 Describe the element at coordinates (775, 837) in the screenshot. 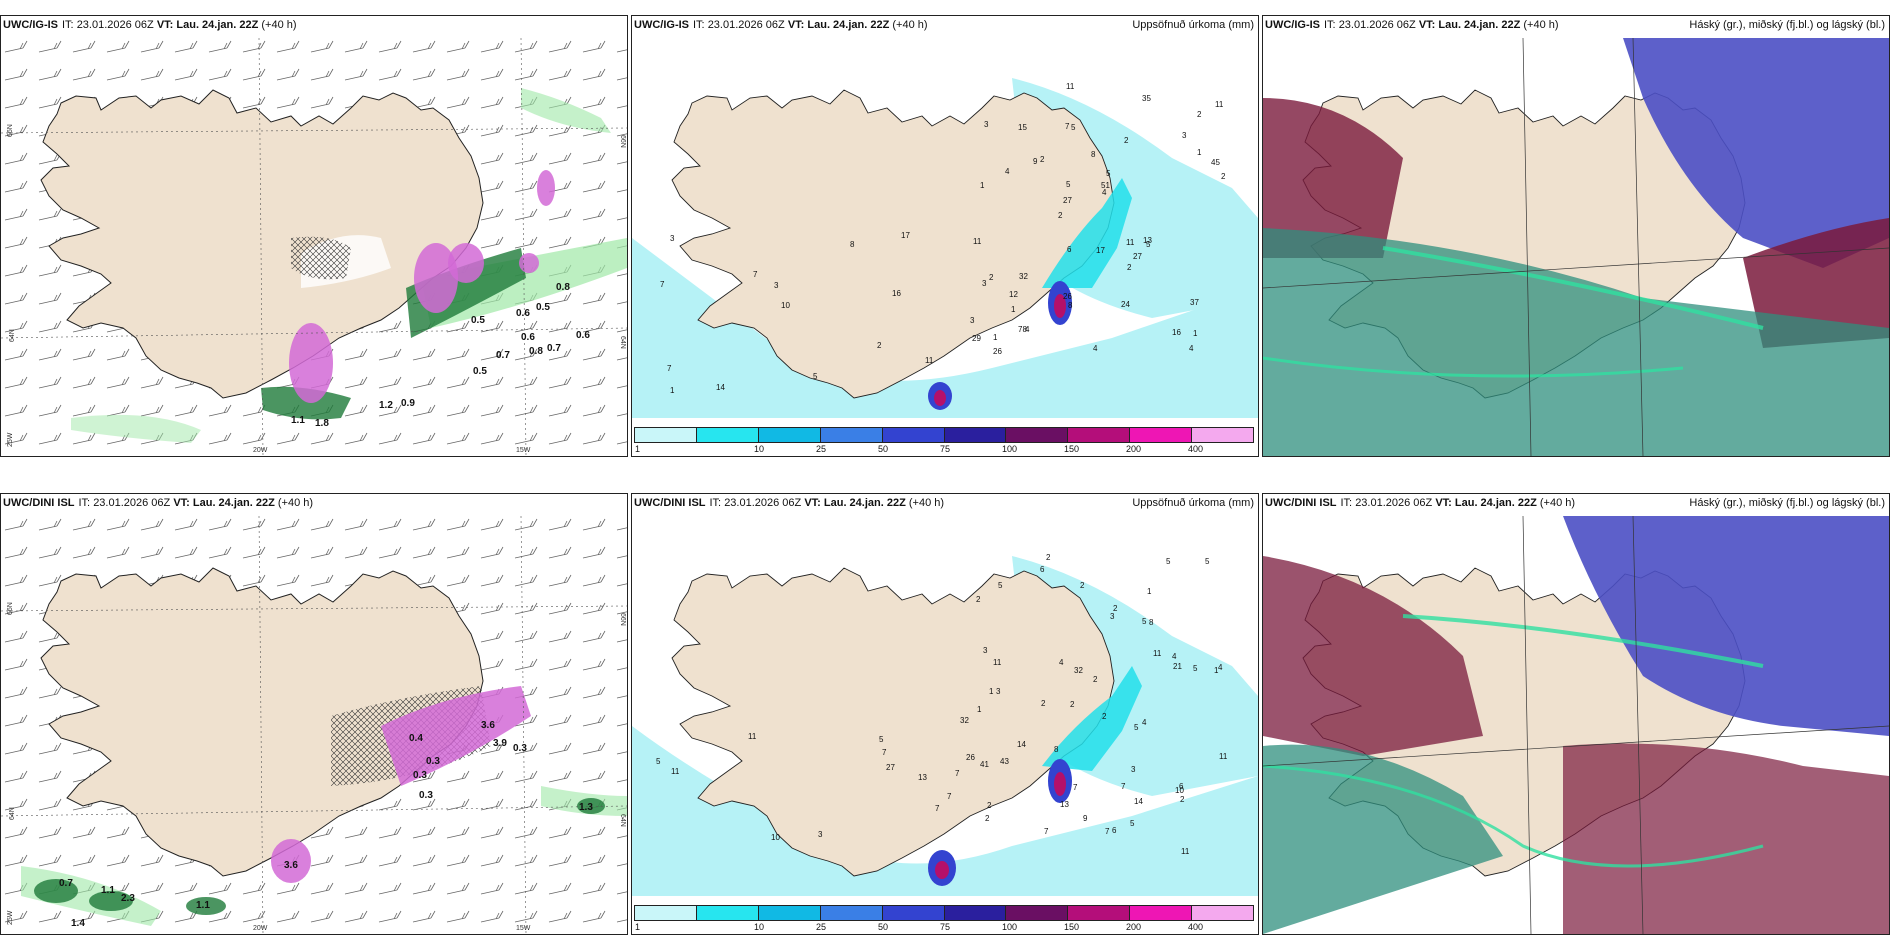

I see `precip-value: 10` at that location.